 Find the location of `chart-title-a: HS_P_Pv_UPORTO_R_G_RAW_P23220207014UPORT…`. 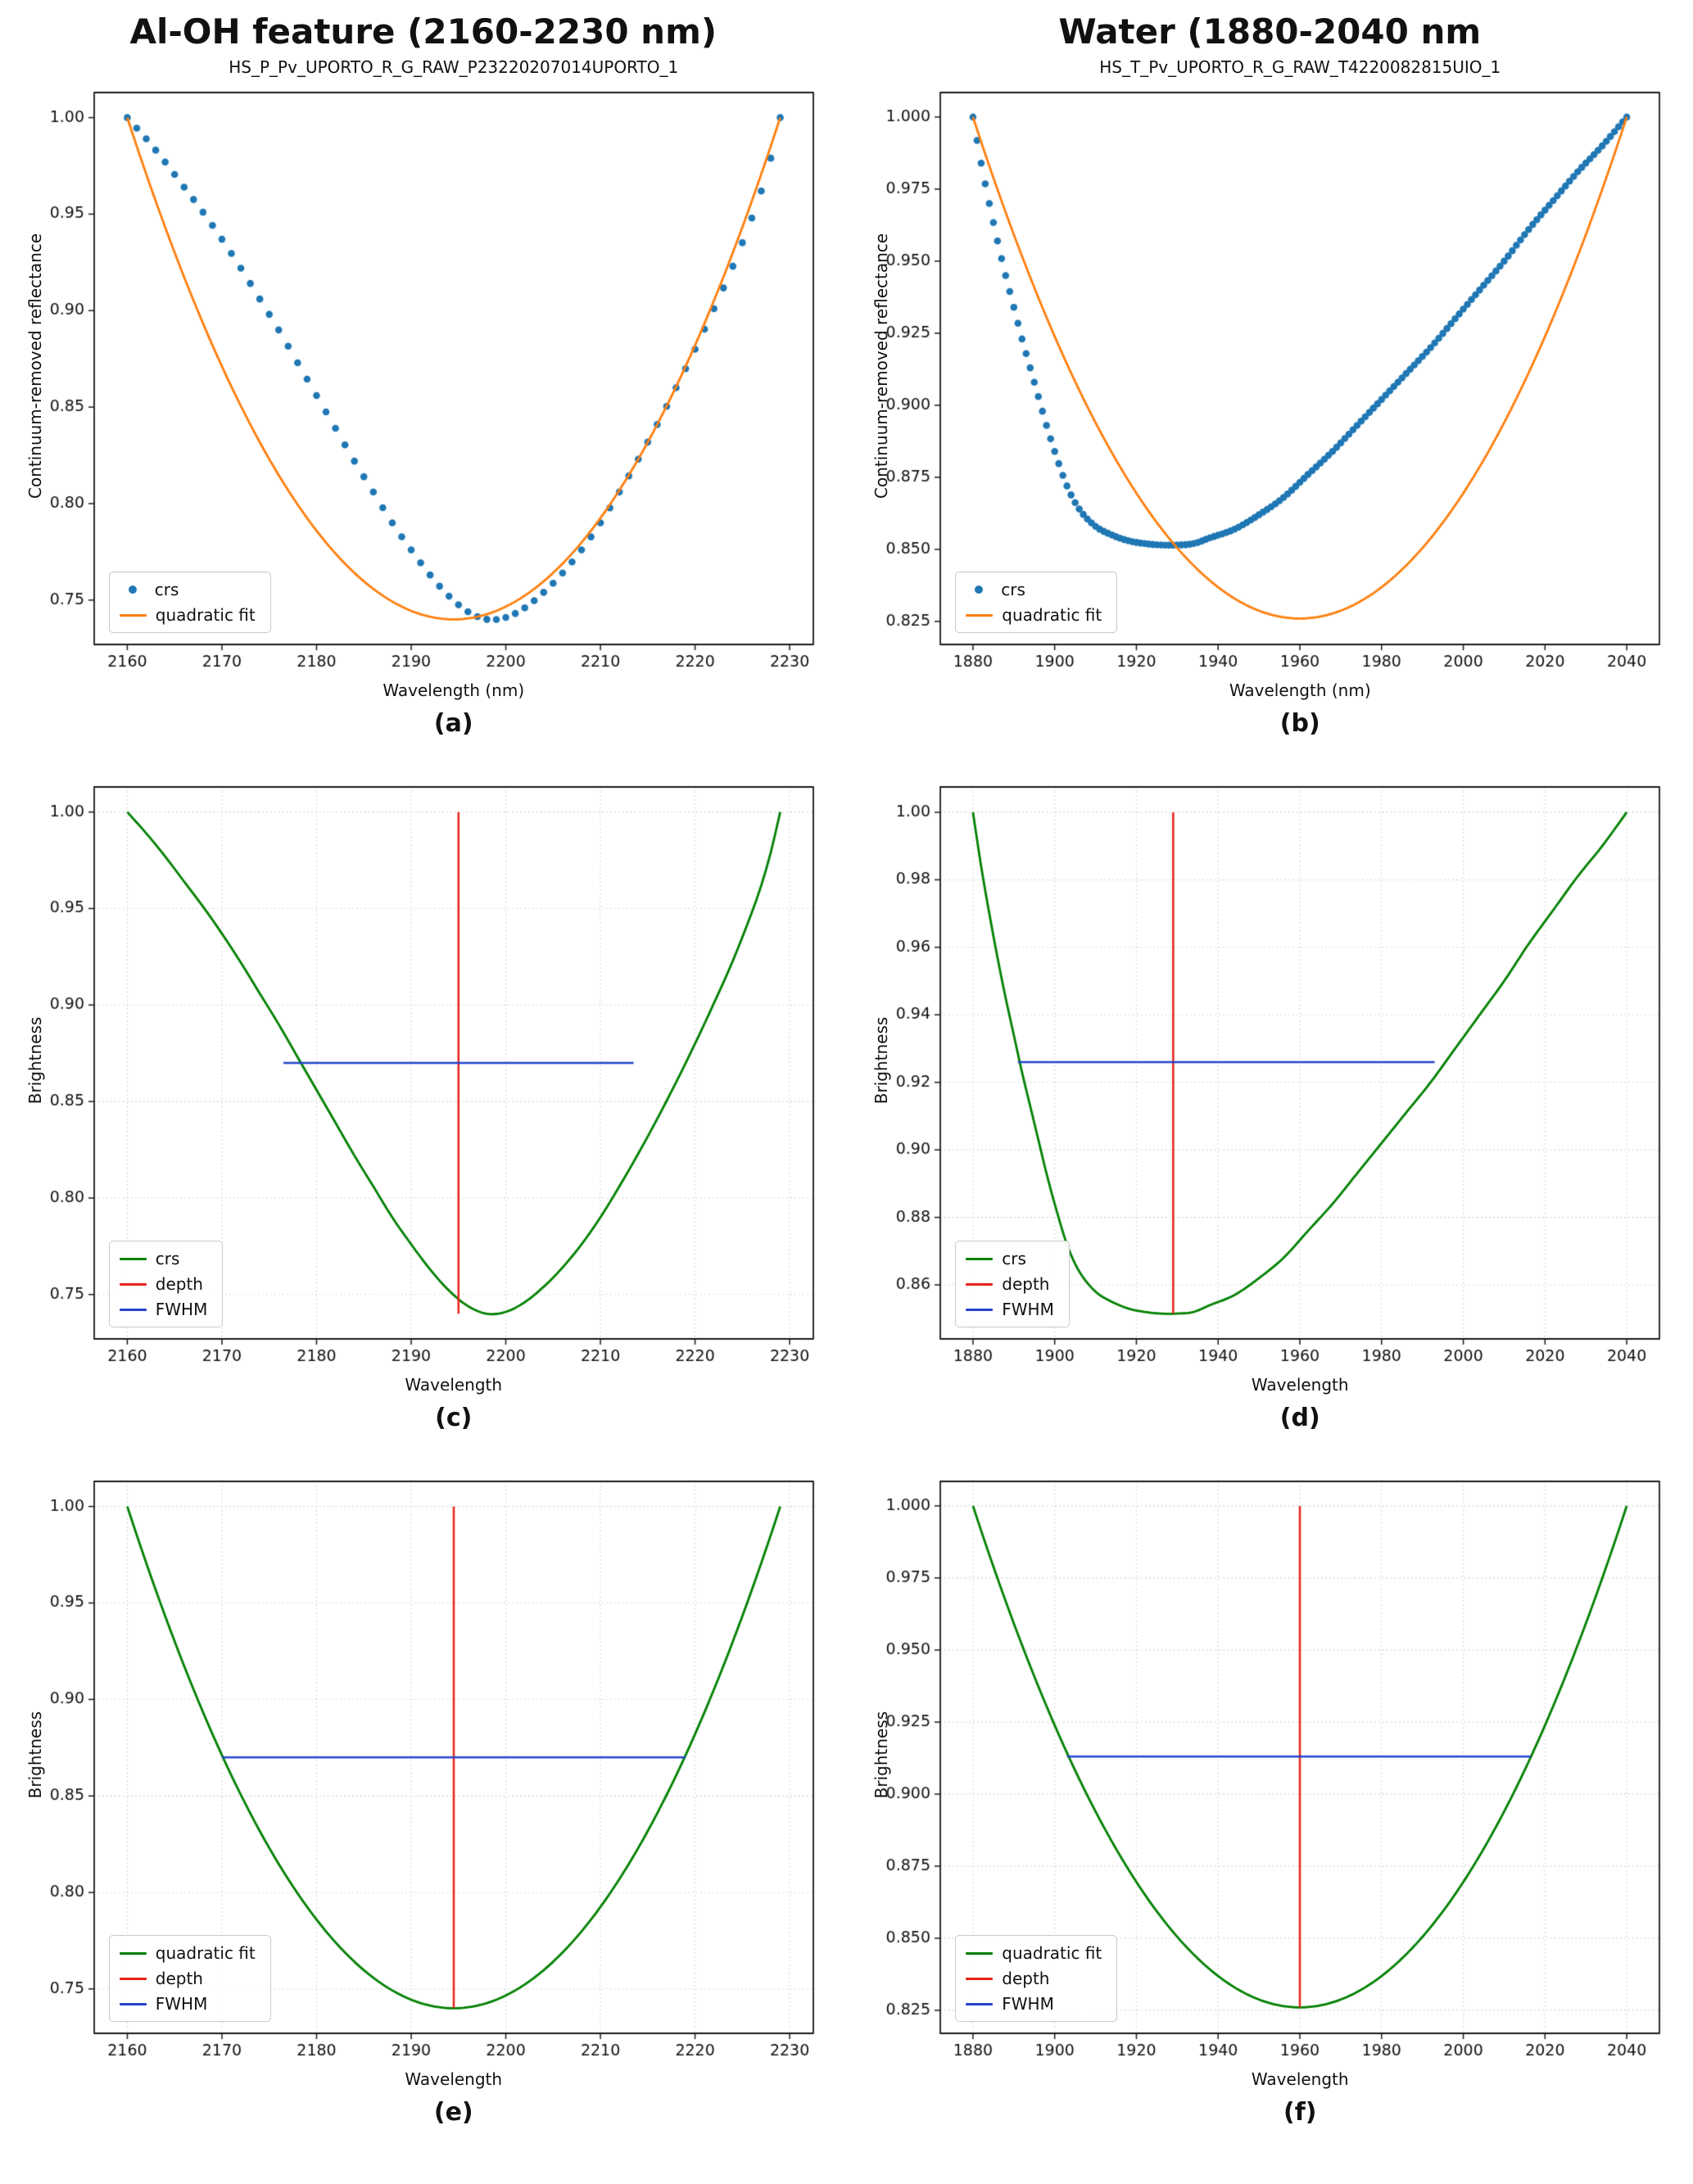

chart-title-a: HS_P_Pv_UPORTO_R_G_RAW_P23220207014UPORT… is located at coordinates (454, 67).